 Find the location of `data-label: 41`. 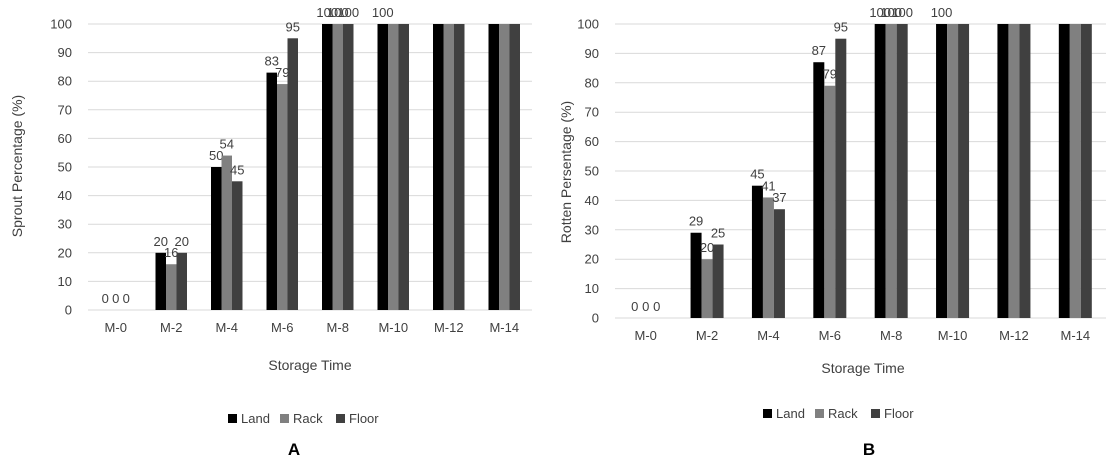

data-label: 41 is located at coordinates (768, 185).